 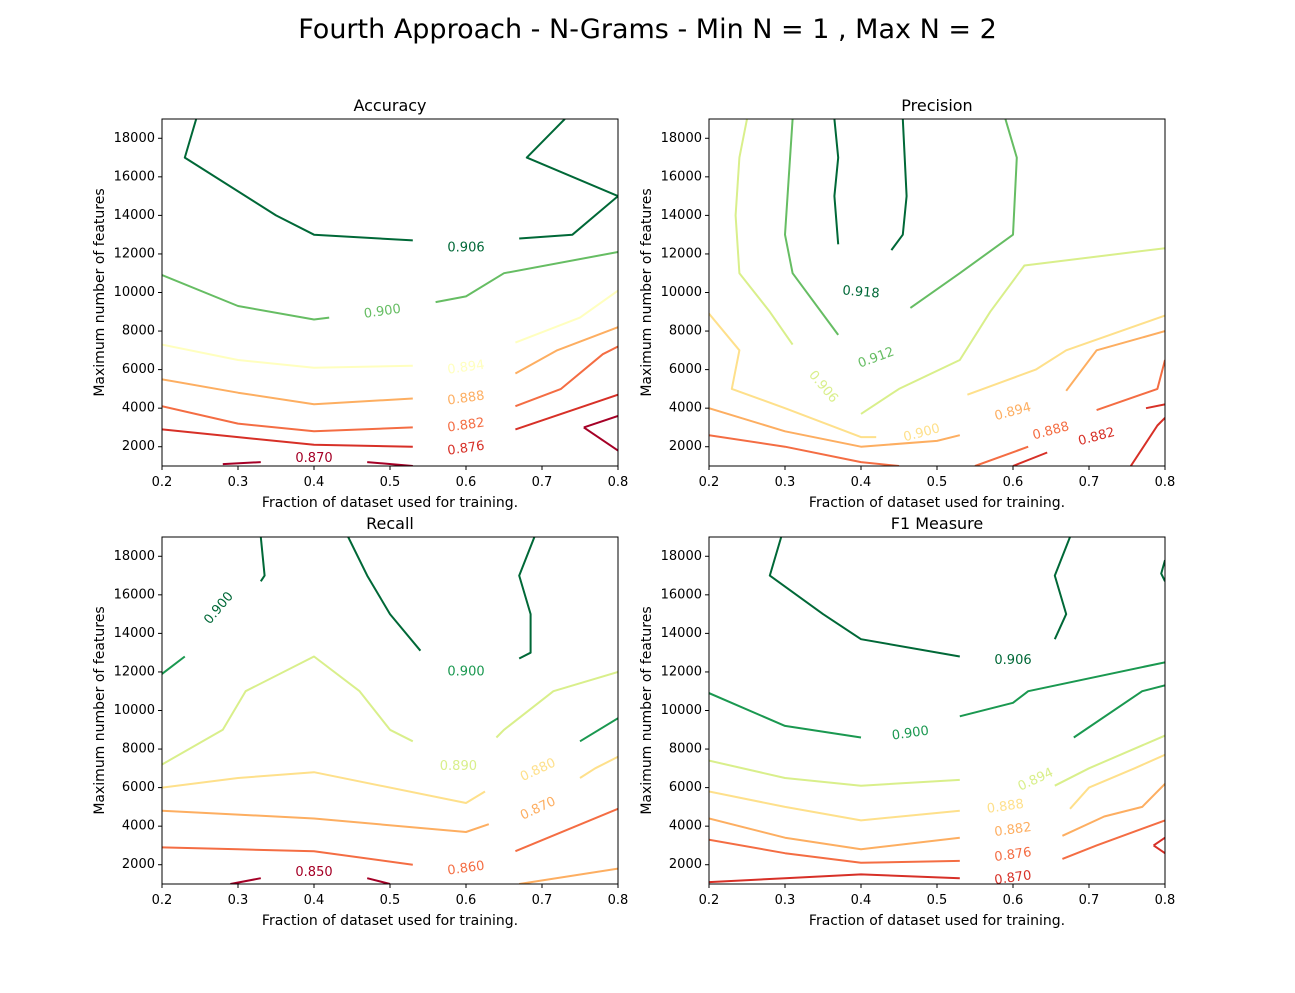 What do you see at coordinates (937, 503) in the screenshot?
I see `x-axis-label: Fraction of dataset used for training.` at bounding box center [937, 503].